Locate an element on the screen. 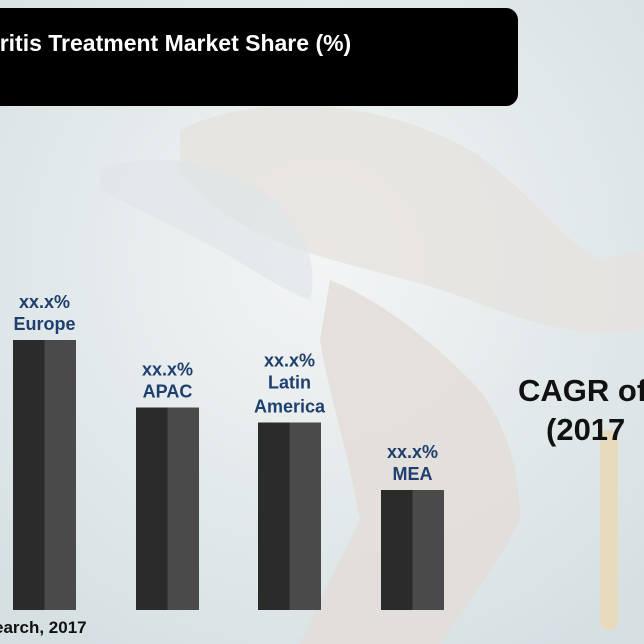 This screenshot has width=644, height=644. cagr-label: CAGR of is located at coordinates (581, 390).